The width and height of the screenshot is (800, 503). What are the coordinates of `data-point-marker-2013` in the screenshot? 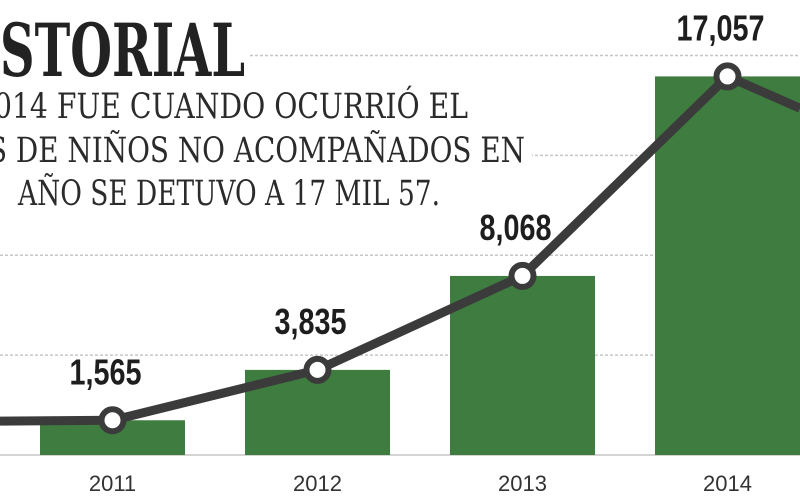 It's located at (522, 275).